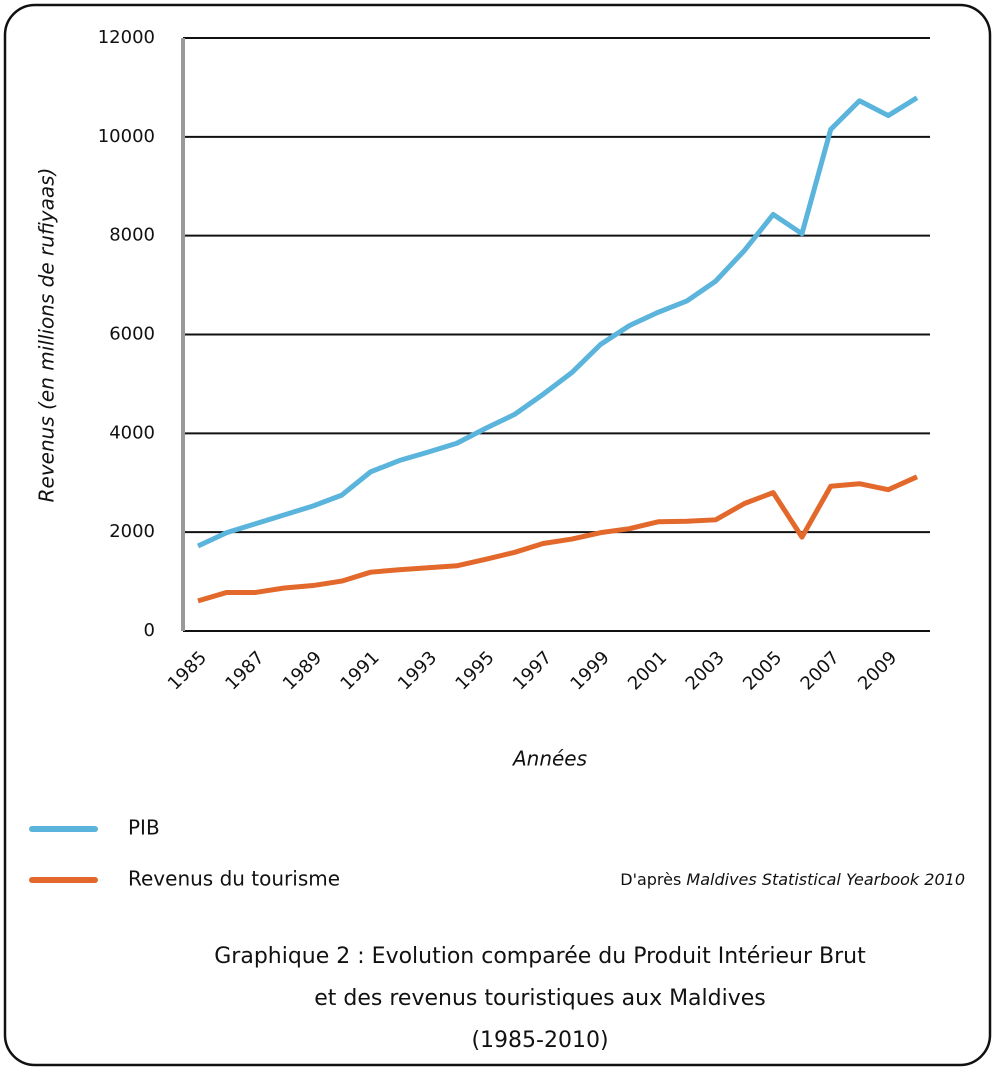 This screenshot has width=995, height=1070. Describe the element at coordinates (149, 630) in the screenshot. I see `y-tick-label: 0` at that location.